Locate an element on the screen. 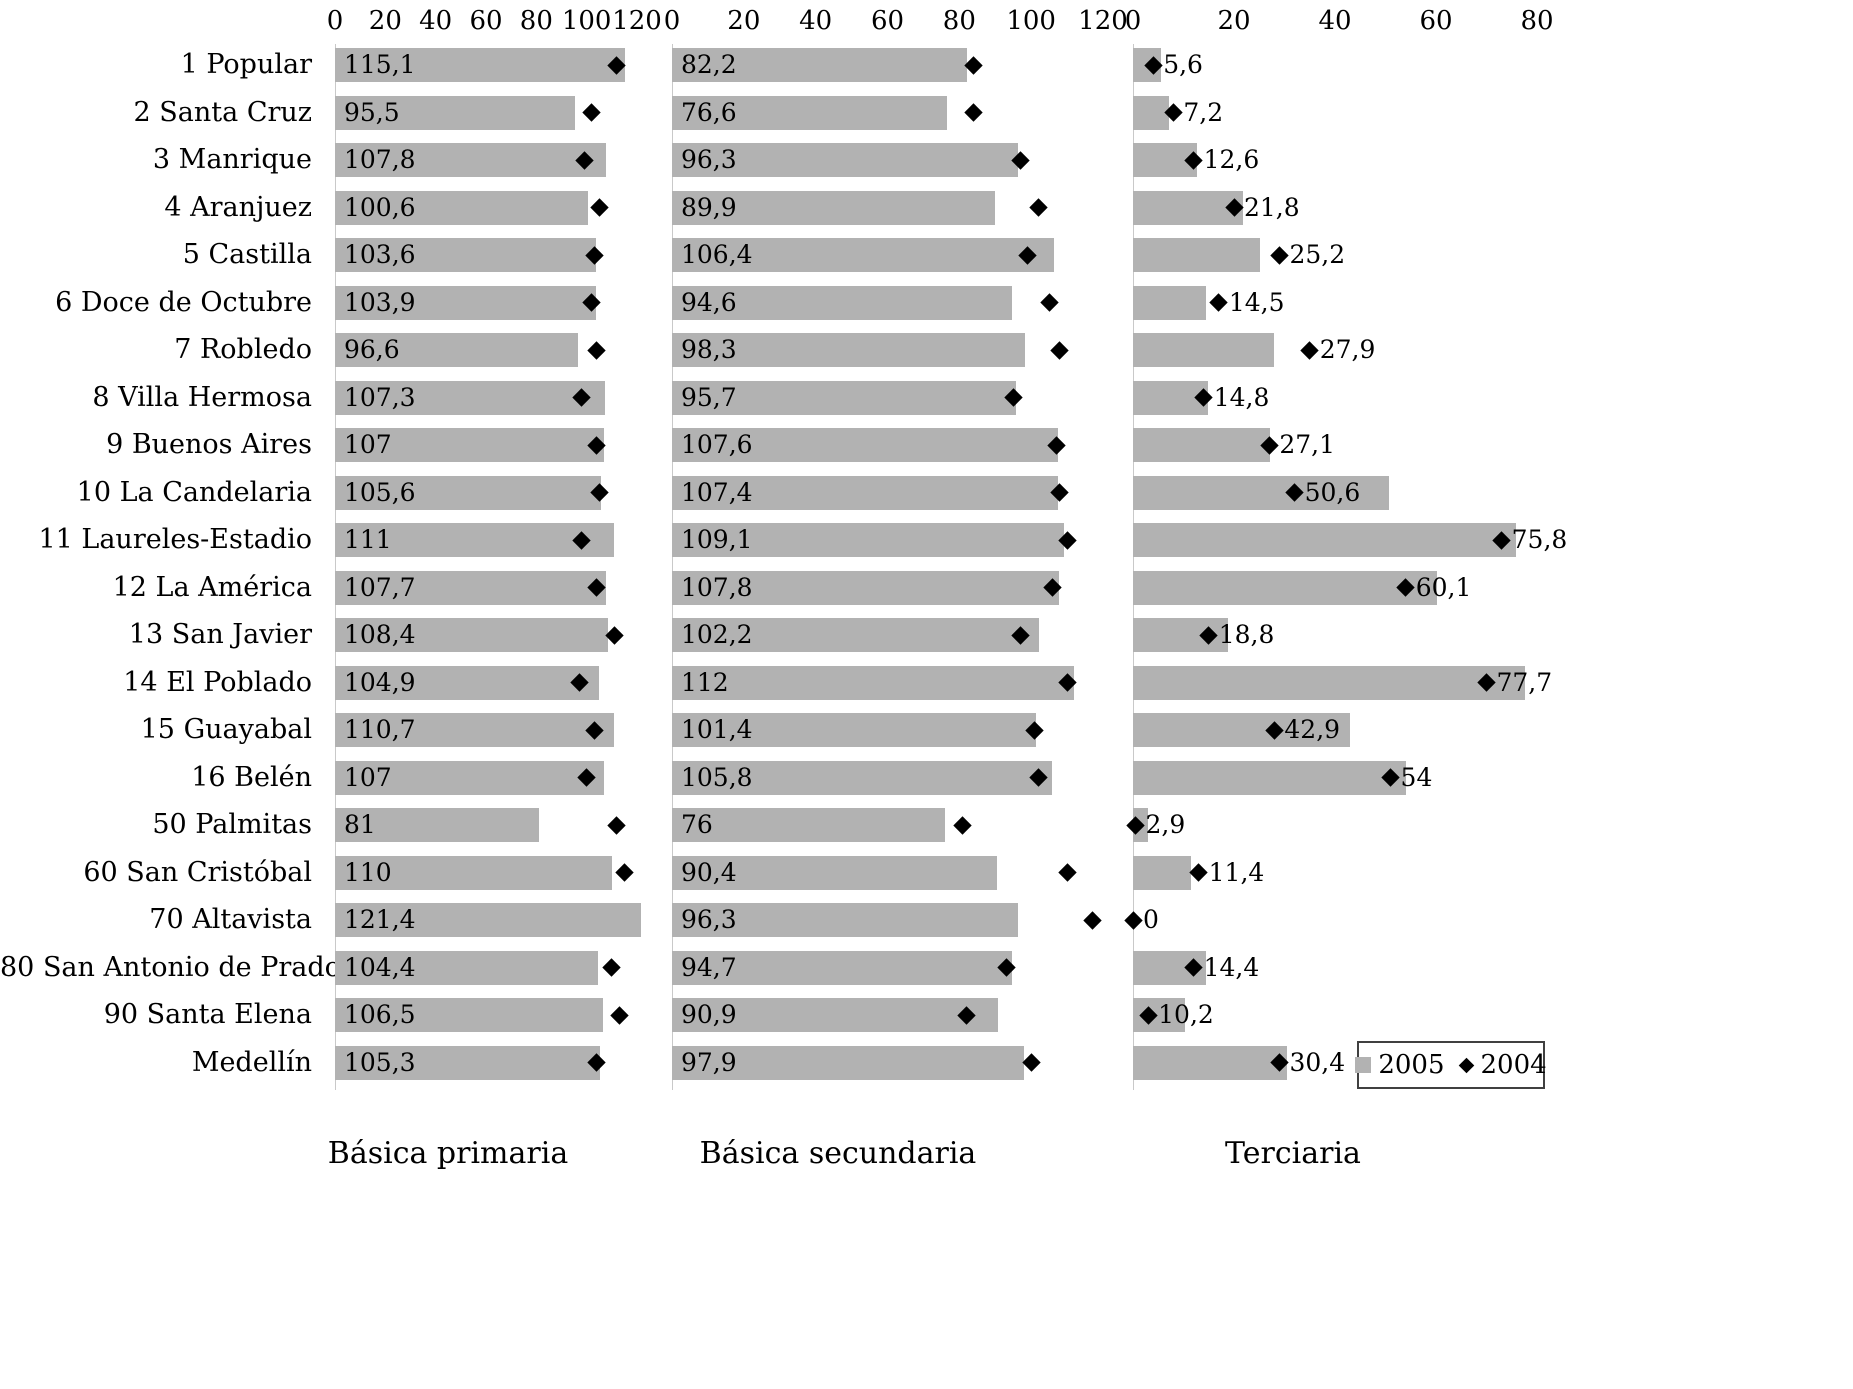 This screenshot has width=1853, height=1389. bar-2005: 105,3 is located at coordinates (467, 1062).